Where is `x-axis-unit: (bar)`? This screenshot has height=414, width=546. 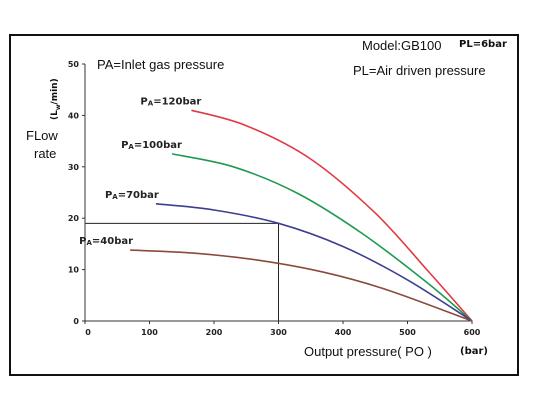
x-axis-unit: (bar) is located at coordinates (474, 351).